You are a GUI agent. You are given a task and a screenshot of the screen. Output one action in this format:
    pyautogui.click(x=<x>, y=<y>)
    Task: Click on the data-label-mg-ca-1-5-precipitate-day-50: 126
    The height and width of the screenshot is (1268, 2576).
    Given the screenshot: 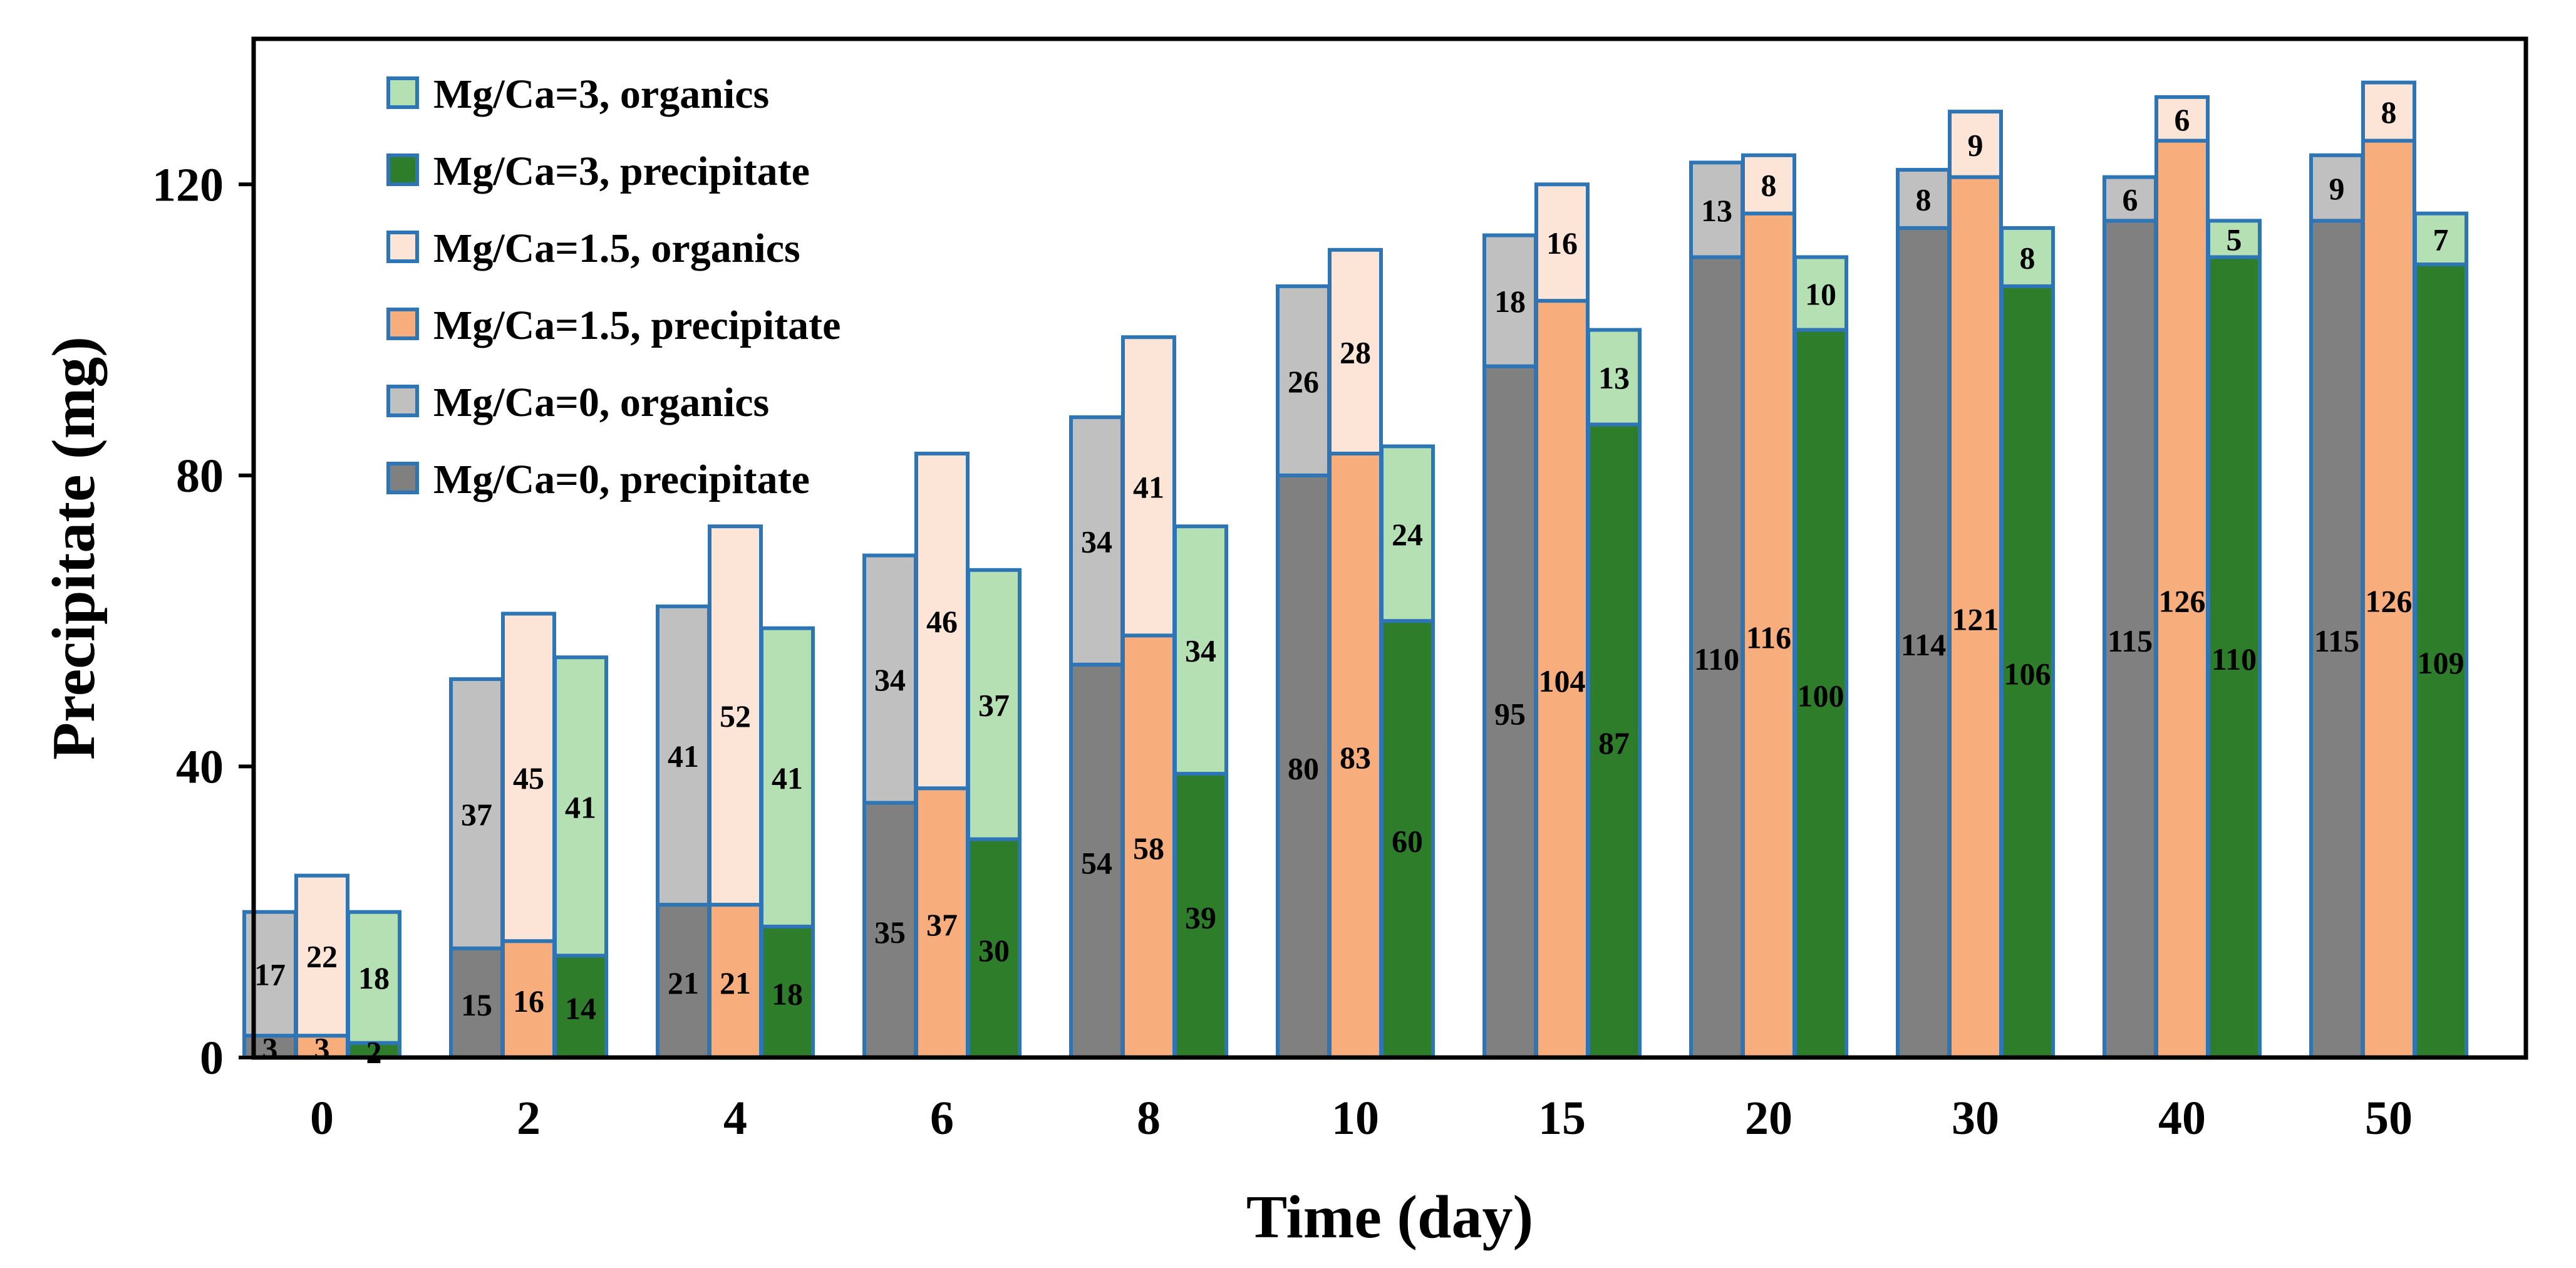 What is the action you would take?
    pyautogui.click(x=2389, y=601)
    